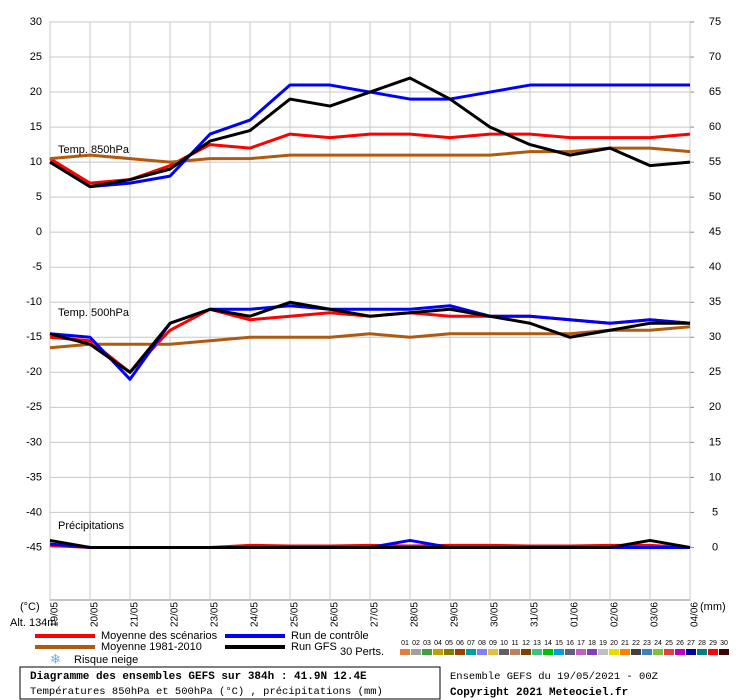 Image resolution: width=740 pixels, height=700 pixels. I want to click on y2-tick-label: 65, so click(715, 92).